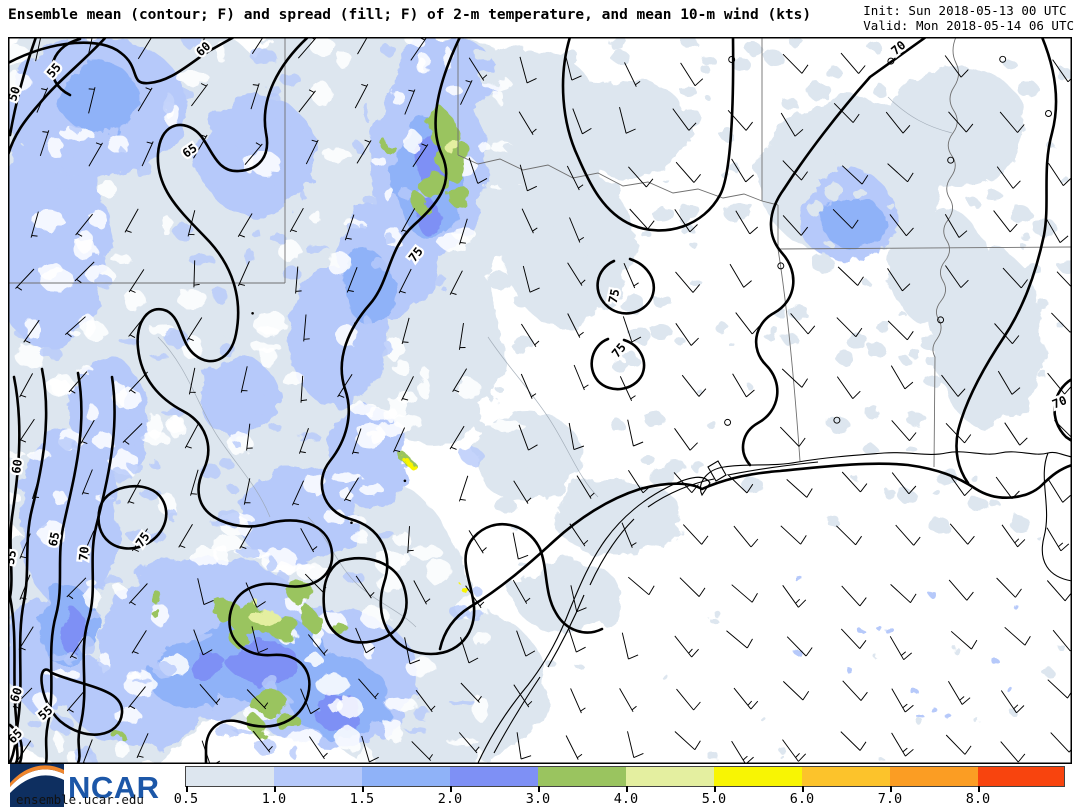 This screenshot has height=810, width=1080. Describe the element at coordinates (362, 799) in the screenshot. I see `colorbar-tick-label: 1.5` at that location.